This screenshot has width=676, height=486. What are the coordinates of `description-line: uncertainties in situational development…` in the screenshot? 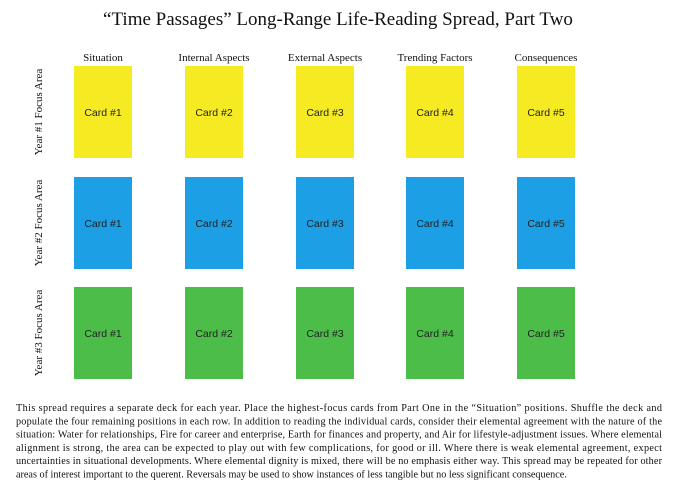 It's located at (339, 461).